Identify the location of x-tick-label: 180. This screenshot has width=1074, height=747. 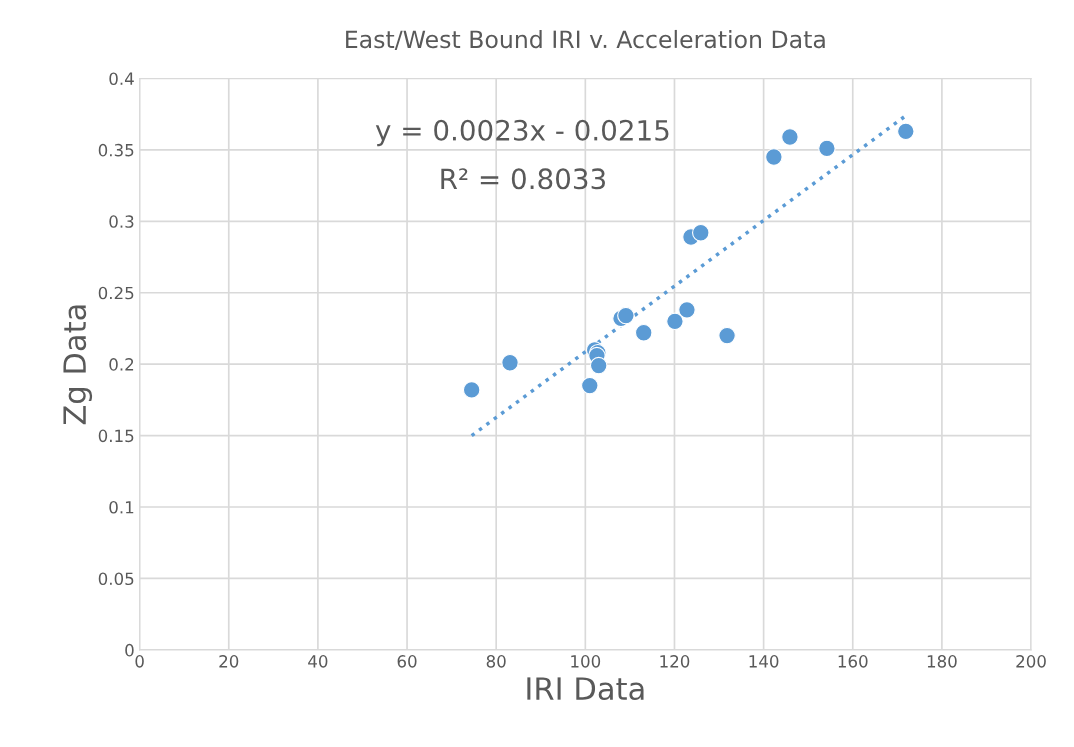
(942, 661).